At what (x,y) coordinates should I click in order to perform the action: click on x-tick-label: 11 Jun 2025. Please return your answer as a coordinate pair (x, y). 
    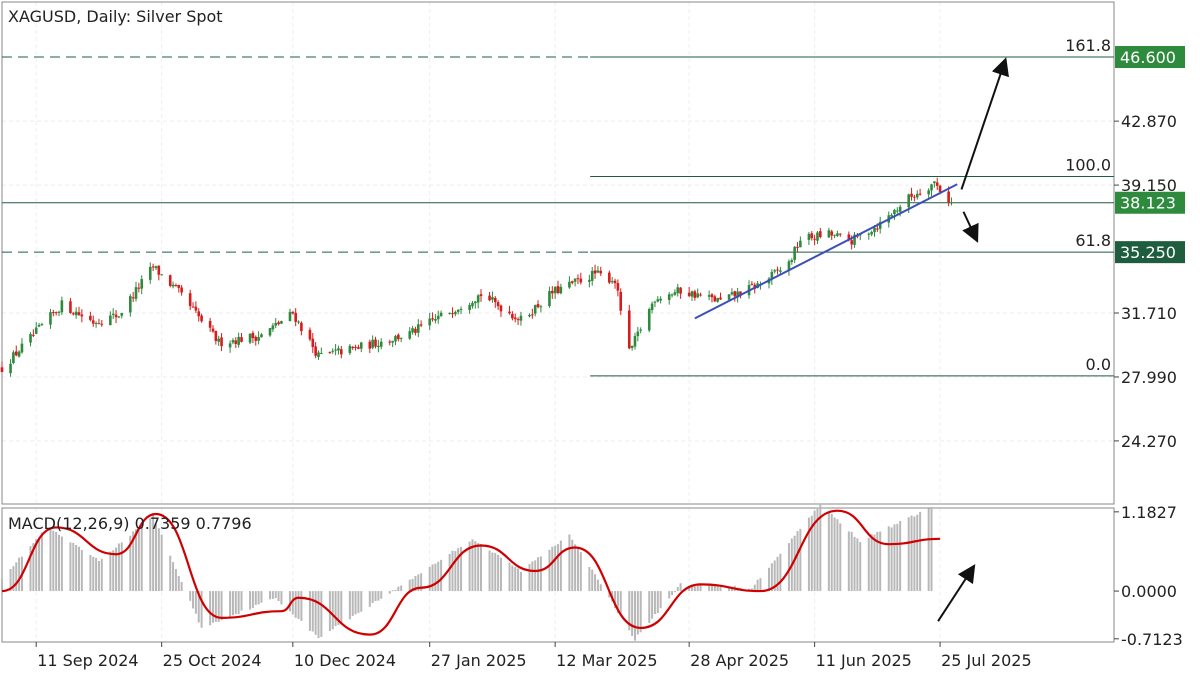
    Looking at the image, I should click on (864, 660).